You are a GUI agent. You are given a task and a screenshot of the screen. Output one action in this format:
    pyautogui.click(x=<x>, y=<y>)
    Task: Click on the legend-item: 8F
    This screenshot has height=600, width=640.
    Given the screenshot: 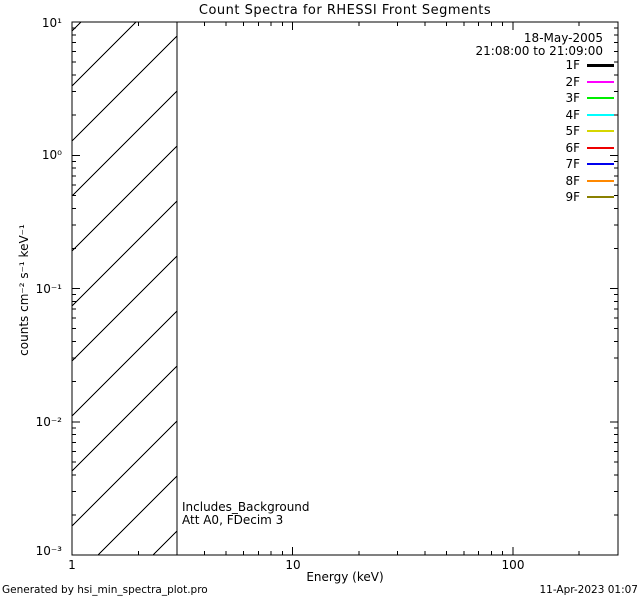 What is the action you would take?
    pyautogui.click(x=589, y=181)
    